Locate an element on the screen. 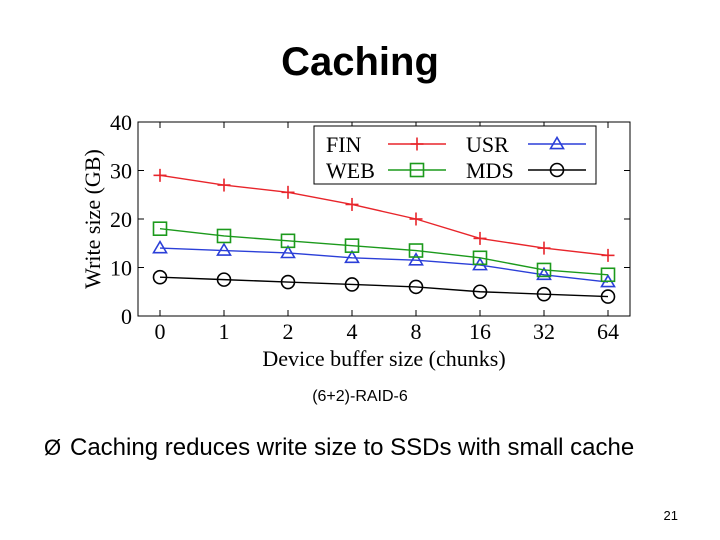 This screenshot has height=540, width=720. legend-label-web: WEB is located at coordinates (350, 170).